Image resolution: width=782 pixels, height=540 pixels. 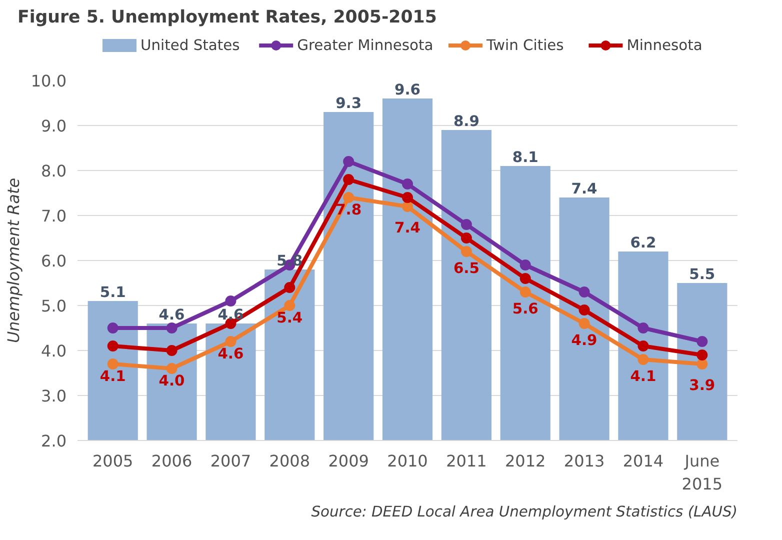 What do you see at coordinates (113, 461) in the screenshot?
I see `x-tick-label: 2005` at bounding box center [113, 461].